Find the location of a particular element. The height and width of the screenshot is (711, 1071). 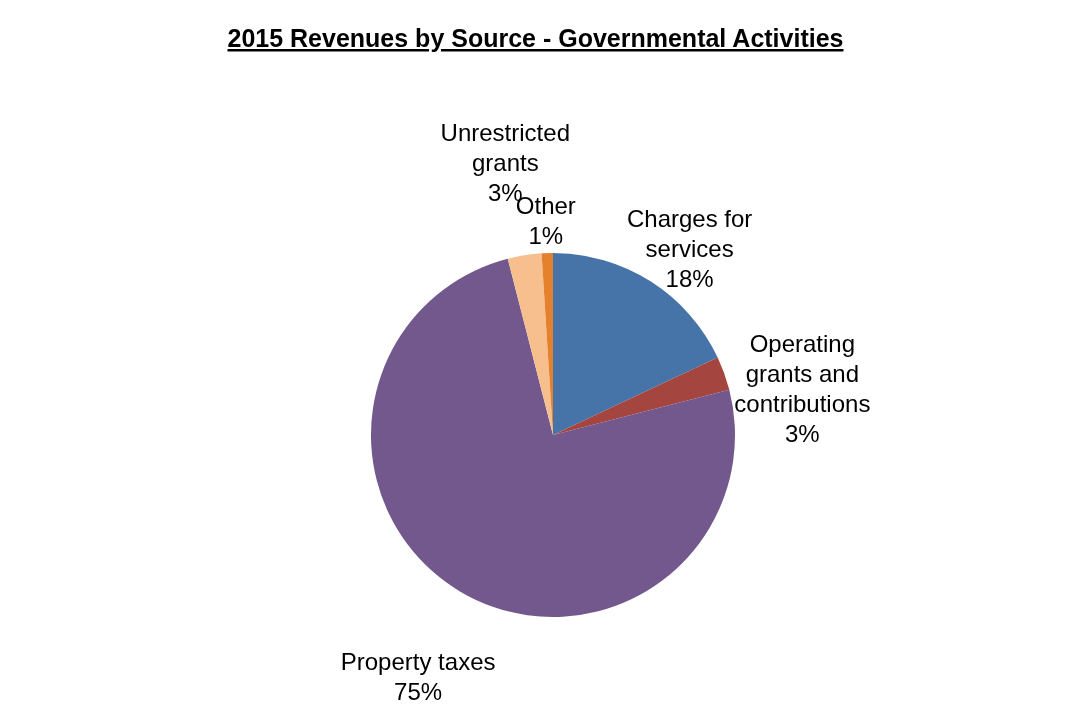

chart-title: 2015 Revenues by Source - Governmental Activities is located at coordinates (535, 38).